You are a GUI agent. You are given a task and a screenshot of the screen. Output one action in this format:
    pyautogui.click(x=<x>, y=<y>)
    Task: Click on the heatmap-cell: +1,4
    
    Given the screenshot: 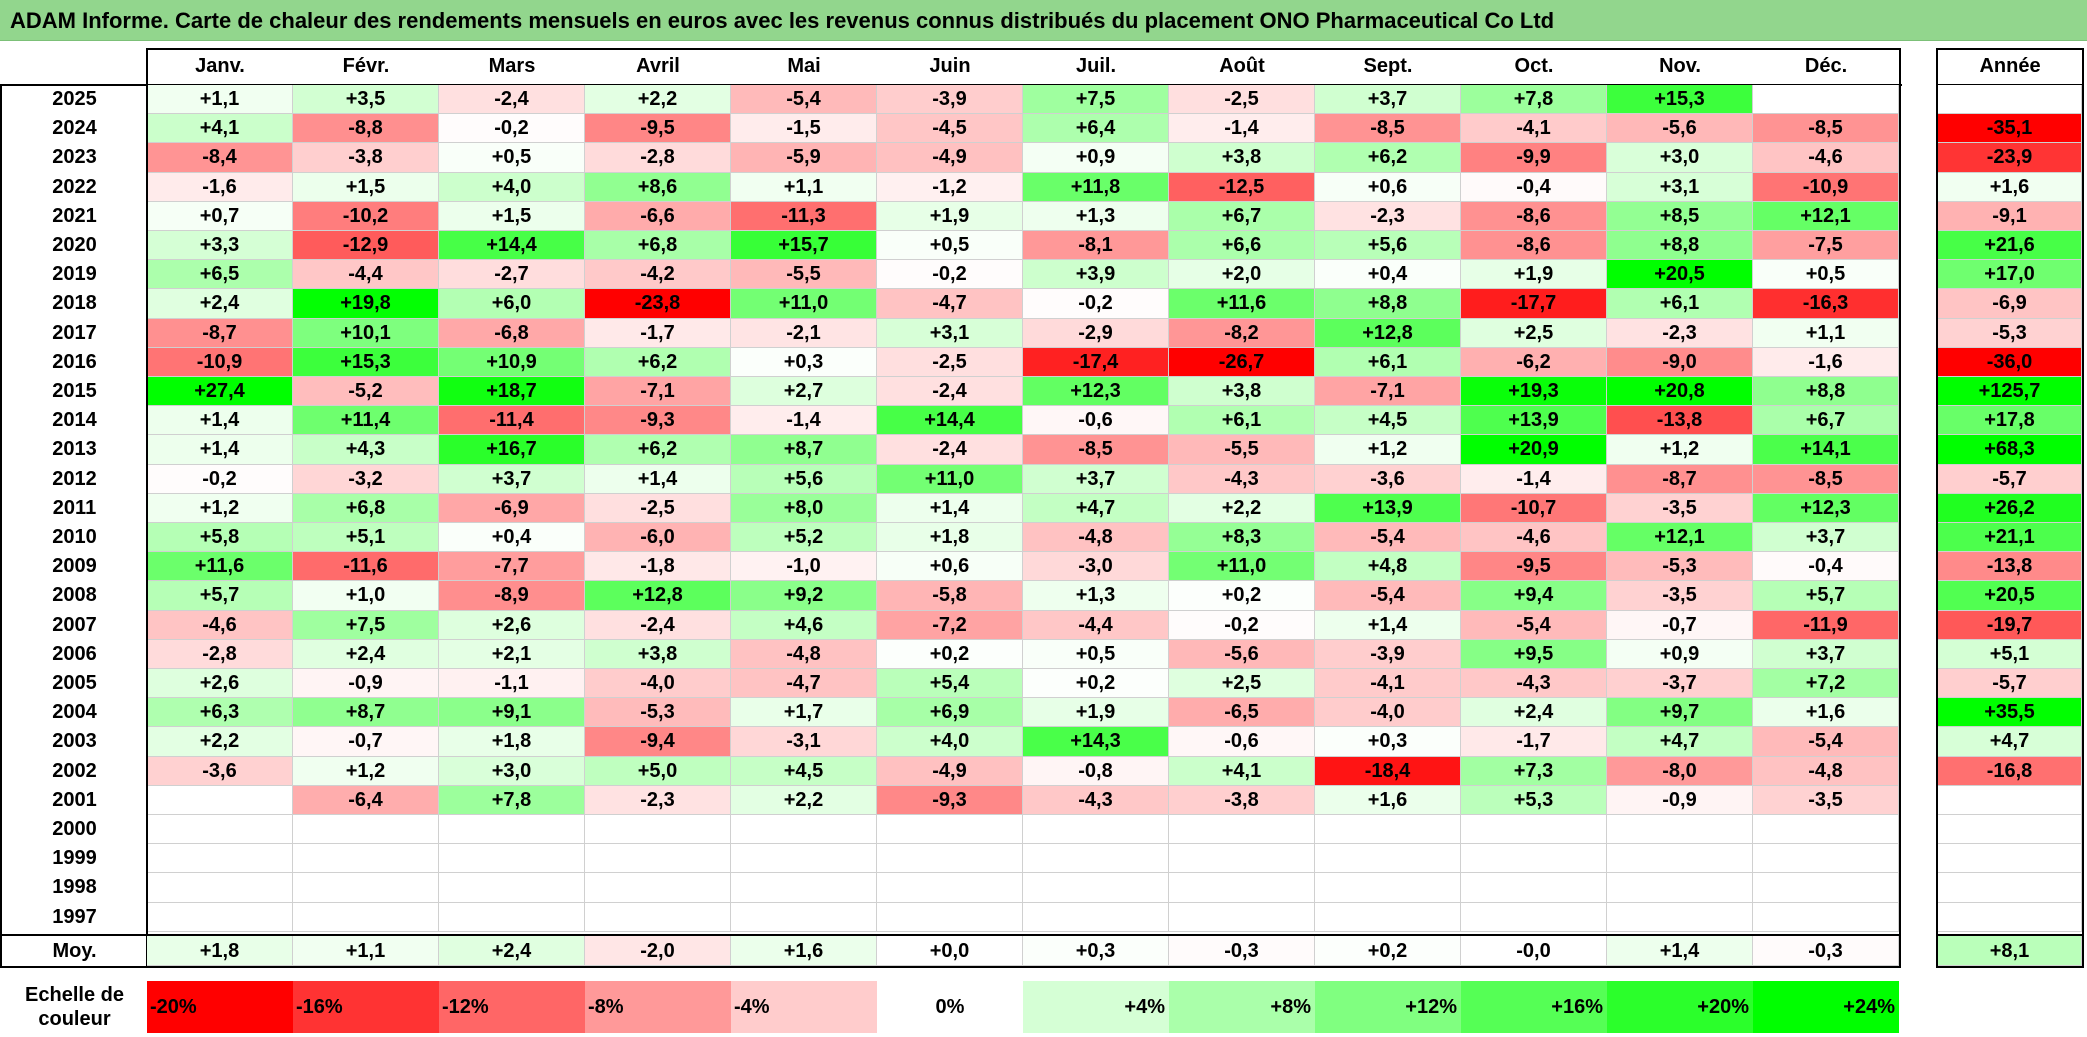 What is the action you would take?
    pyautogui.click(x=1388, y=625)
    